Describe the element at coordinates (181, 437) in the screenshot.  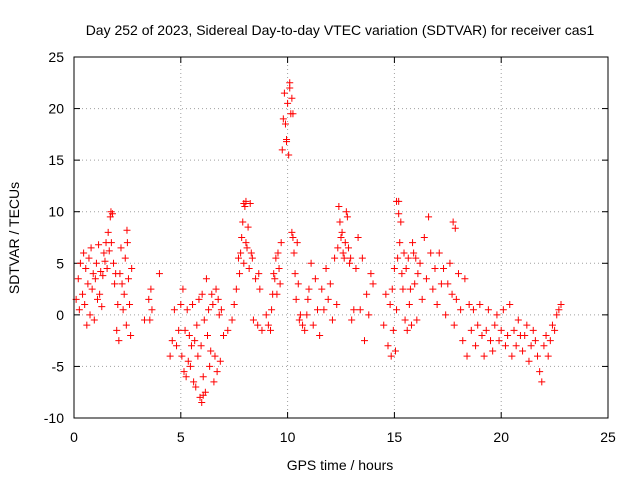
I see `x-tick-label: 5` at that location.